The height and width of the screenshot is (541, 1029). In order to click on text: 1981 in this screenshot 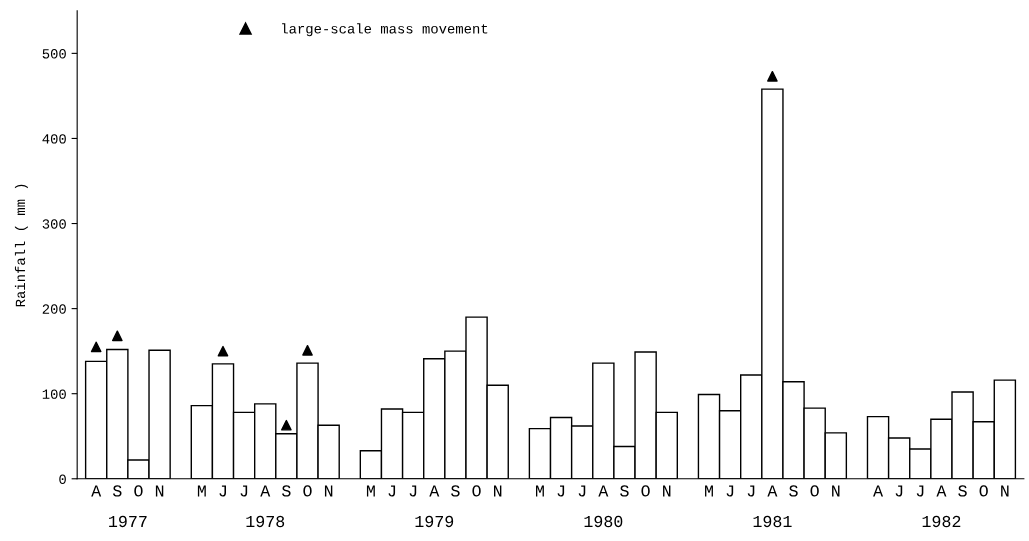, I will do `click(772, 521)`.